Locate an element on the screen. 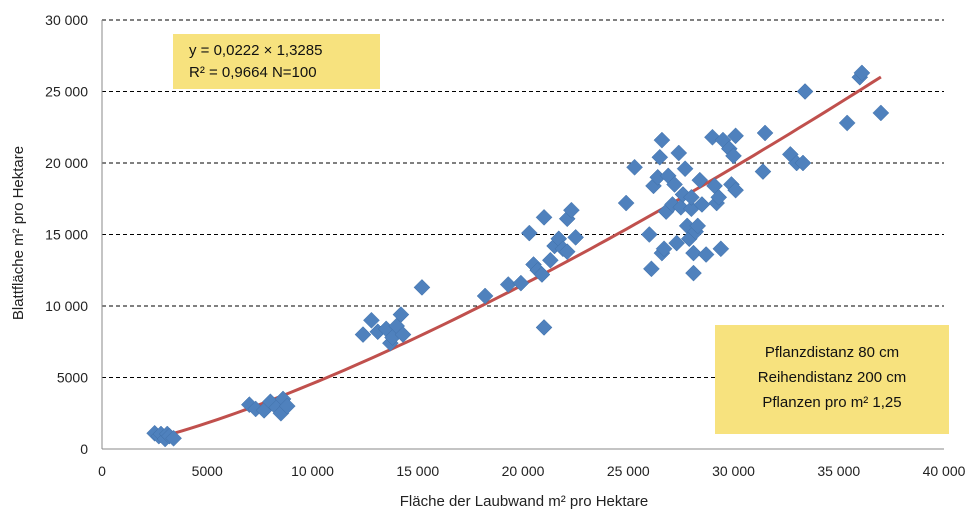 Image resolution: width=973 pixels, height=522 pixels. y-tick-label: 5000 is located at coordinates (72, 378).